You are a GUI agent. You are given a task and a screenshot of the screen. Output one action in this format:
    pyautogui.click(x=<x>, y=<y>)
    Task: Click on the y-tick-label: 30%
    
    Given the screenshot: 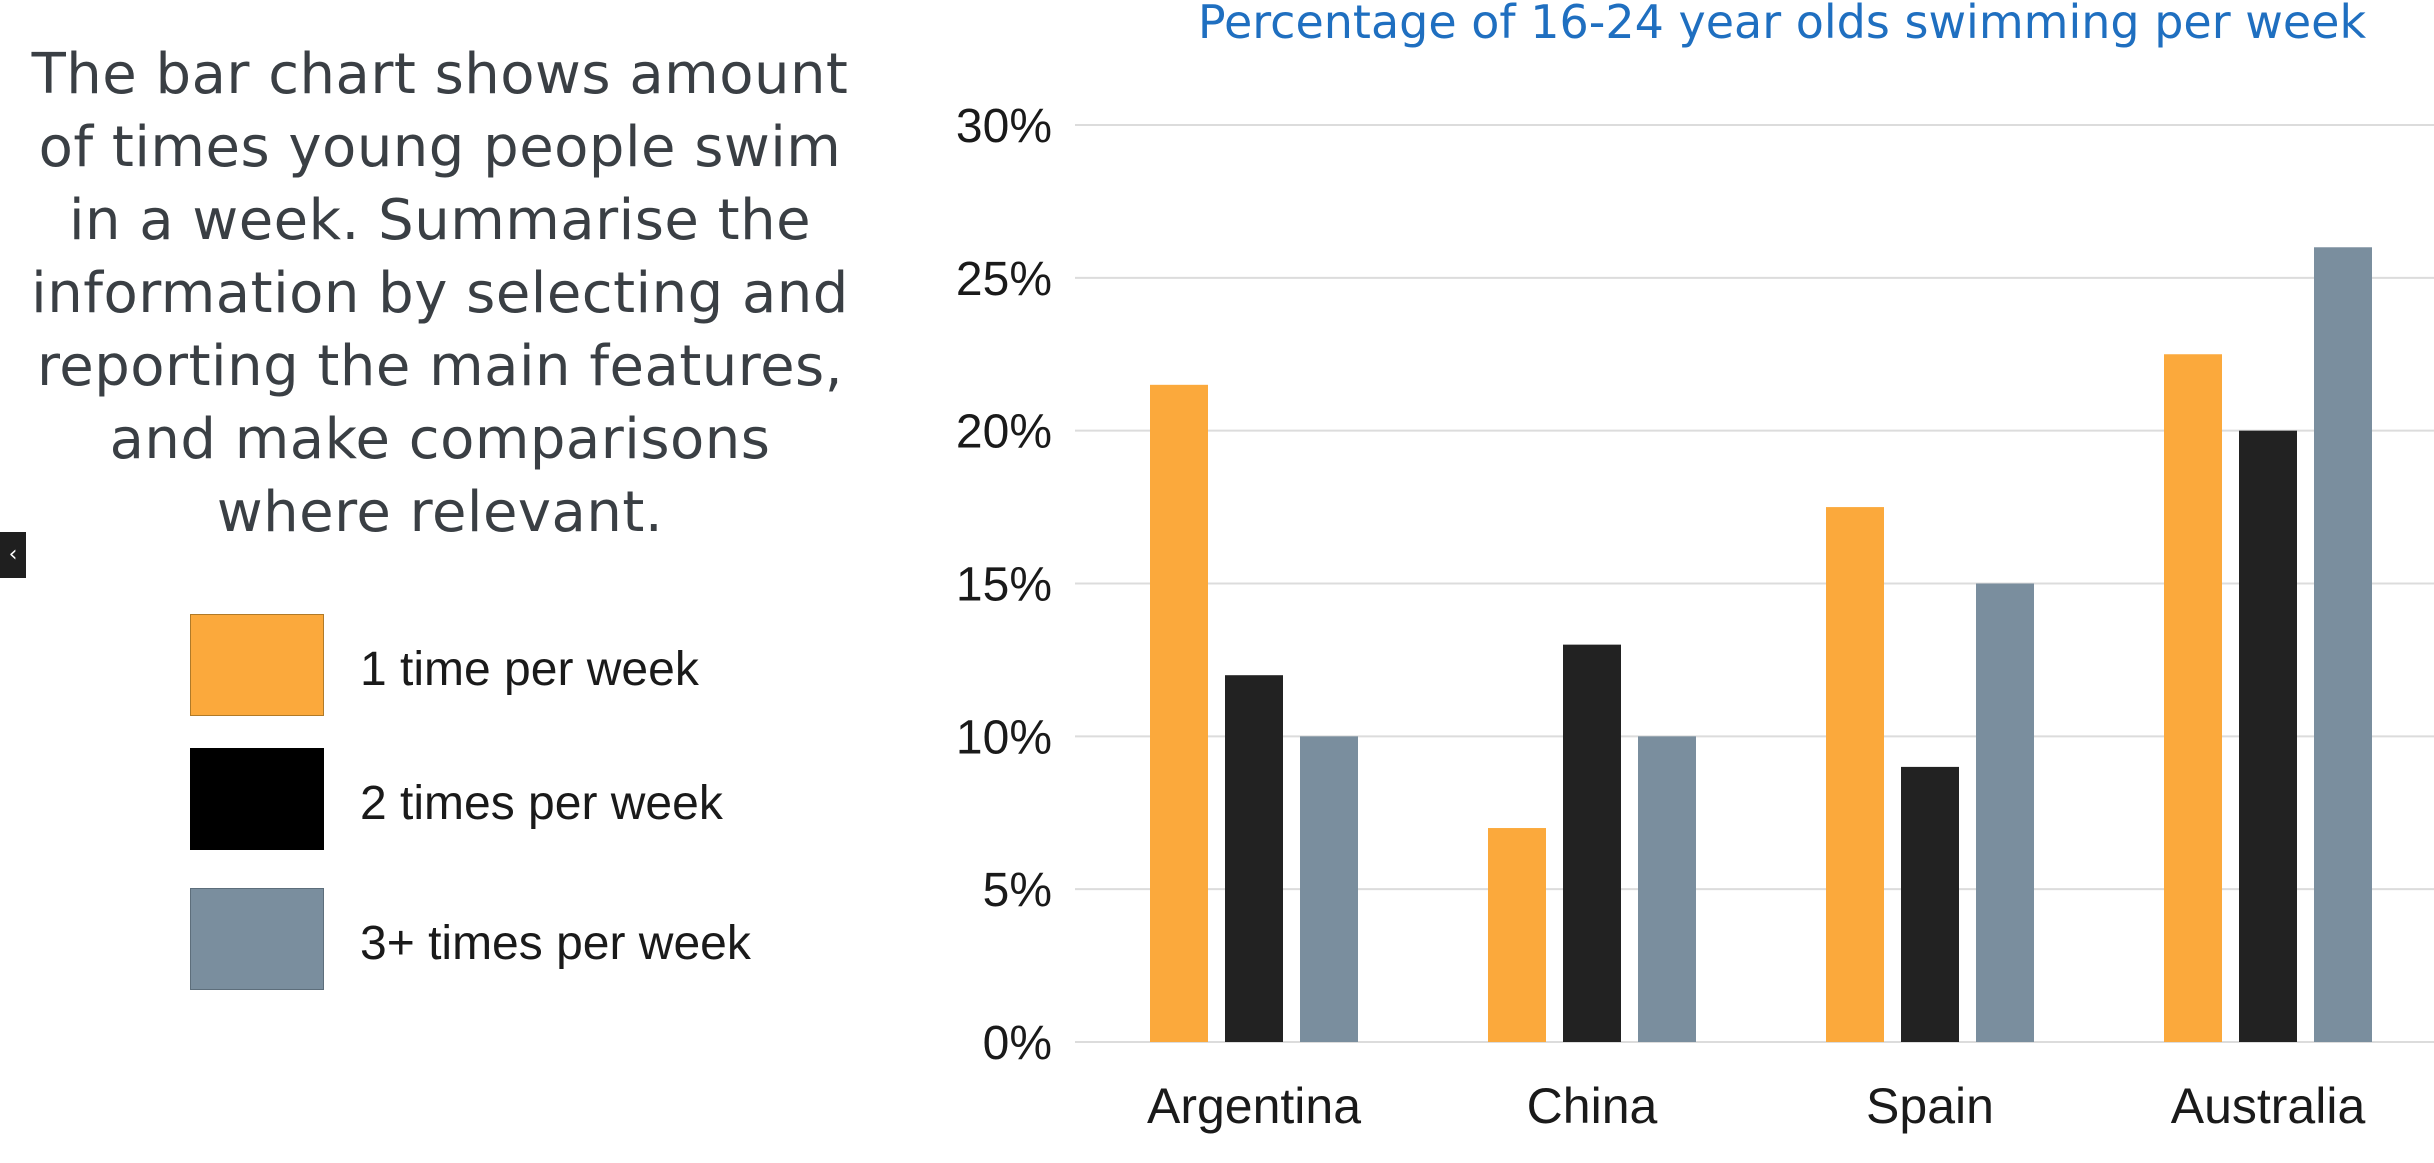 What is the action you would take?
    pyautogui.click(x=1004, y=126)
    